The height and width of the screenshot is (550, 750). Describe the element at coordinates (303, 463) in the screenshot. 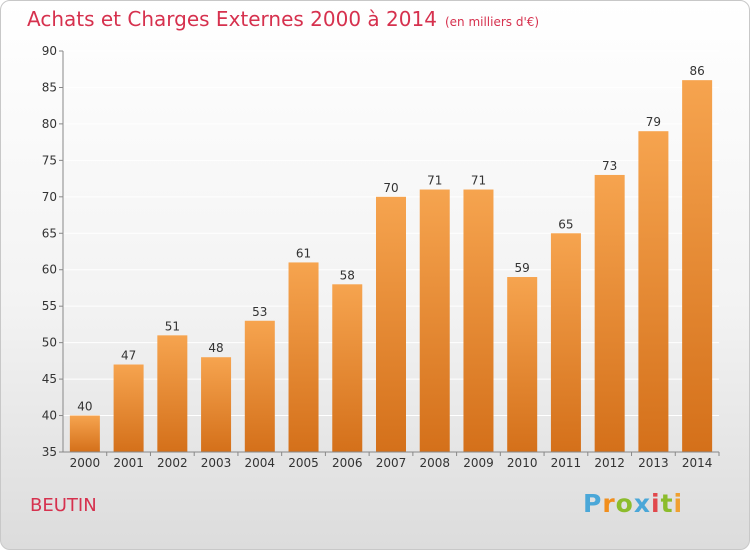

I see `x-tick-label: 2005` at that location.